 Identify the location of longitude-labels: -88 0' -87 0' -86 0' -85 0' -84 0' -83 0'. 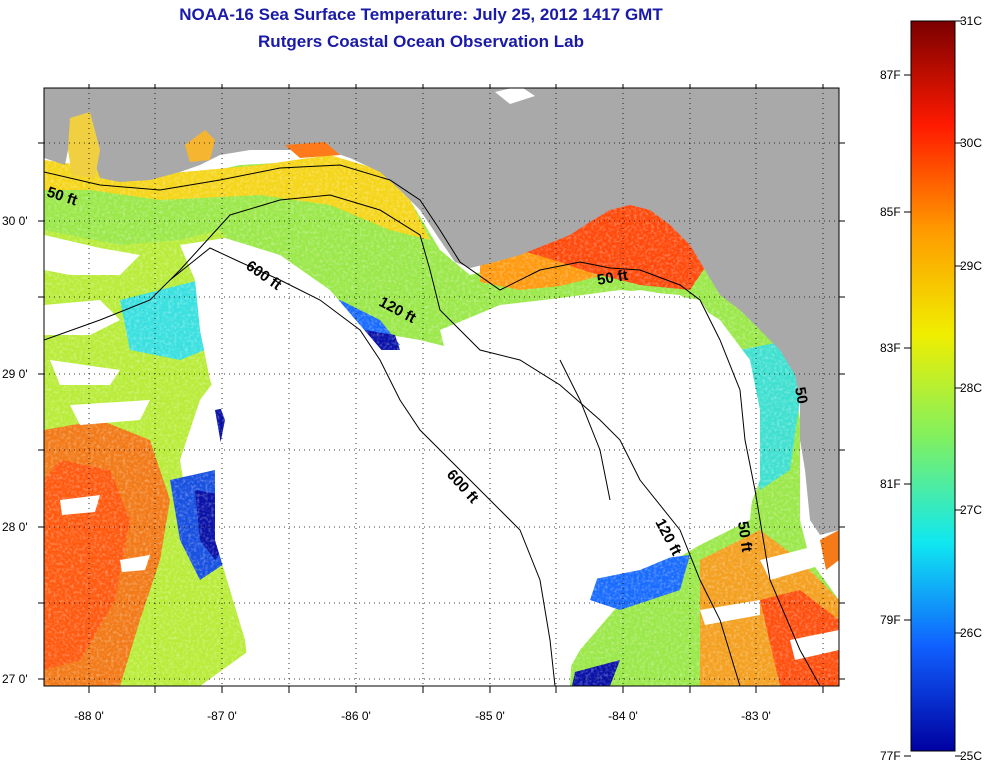
(422, 716).